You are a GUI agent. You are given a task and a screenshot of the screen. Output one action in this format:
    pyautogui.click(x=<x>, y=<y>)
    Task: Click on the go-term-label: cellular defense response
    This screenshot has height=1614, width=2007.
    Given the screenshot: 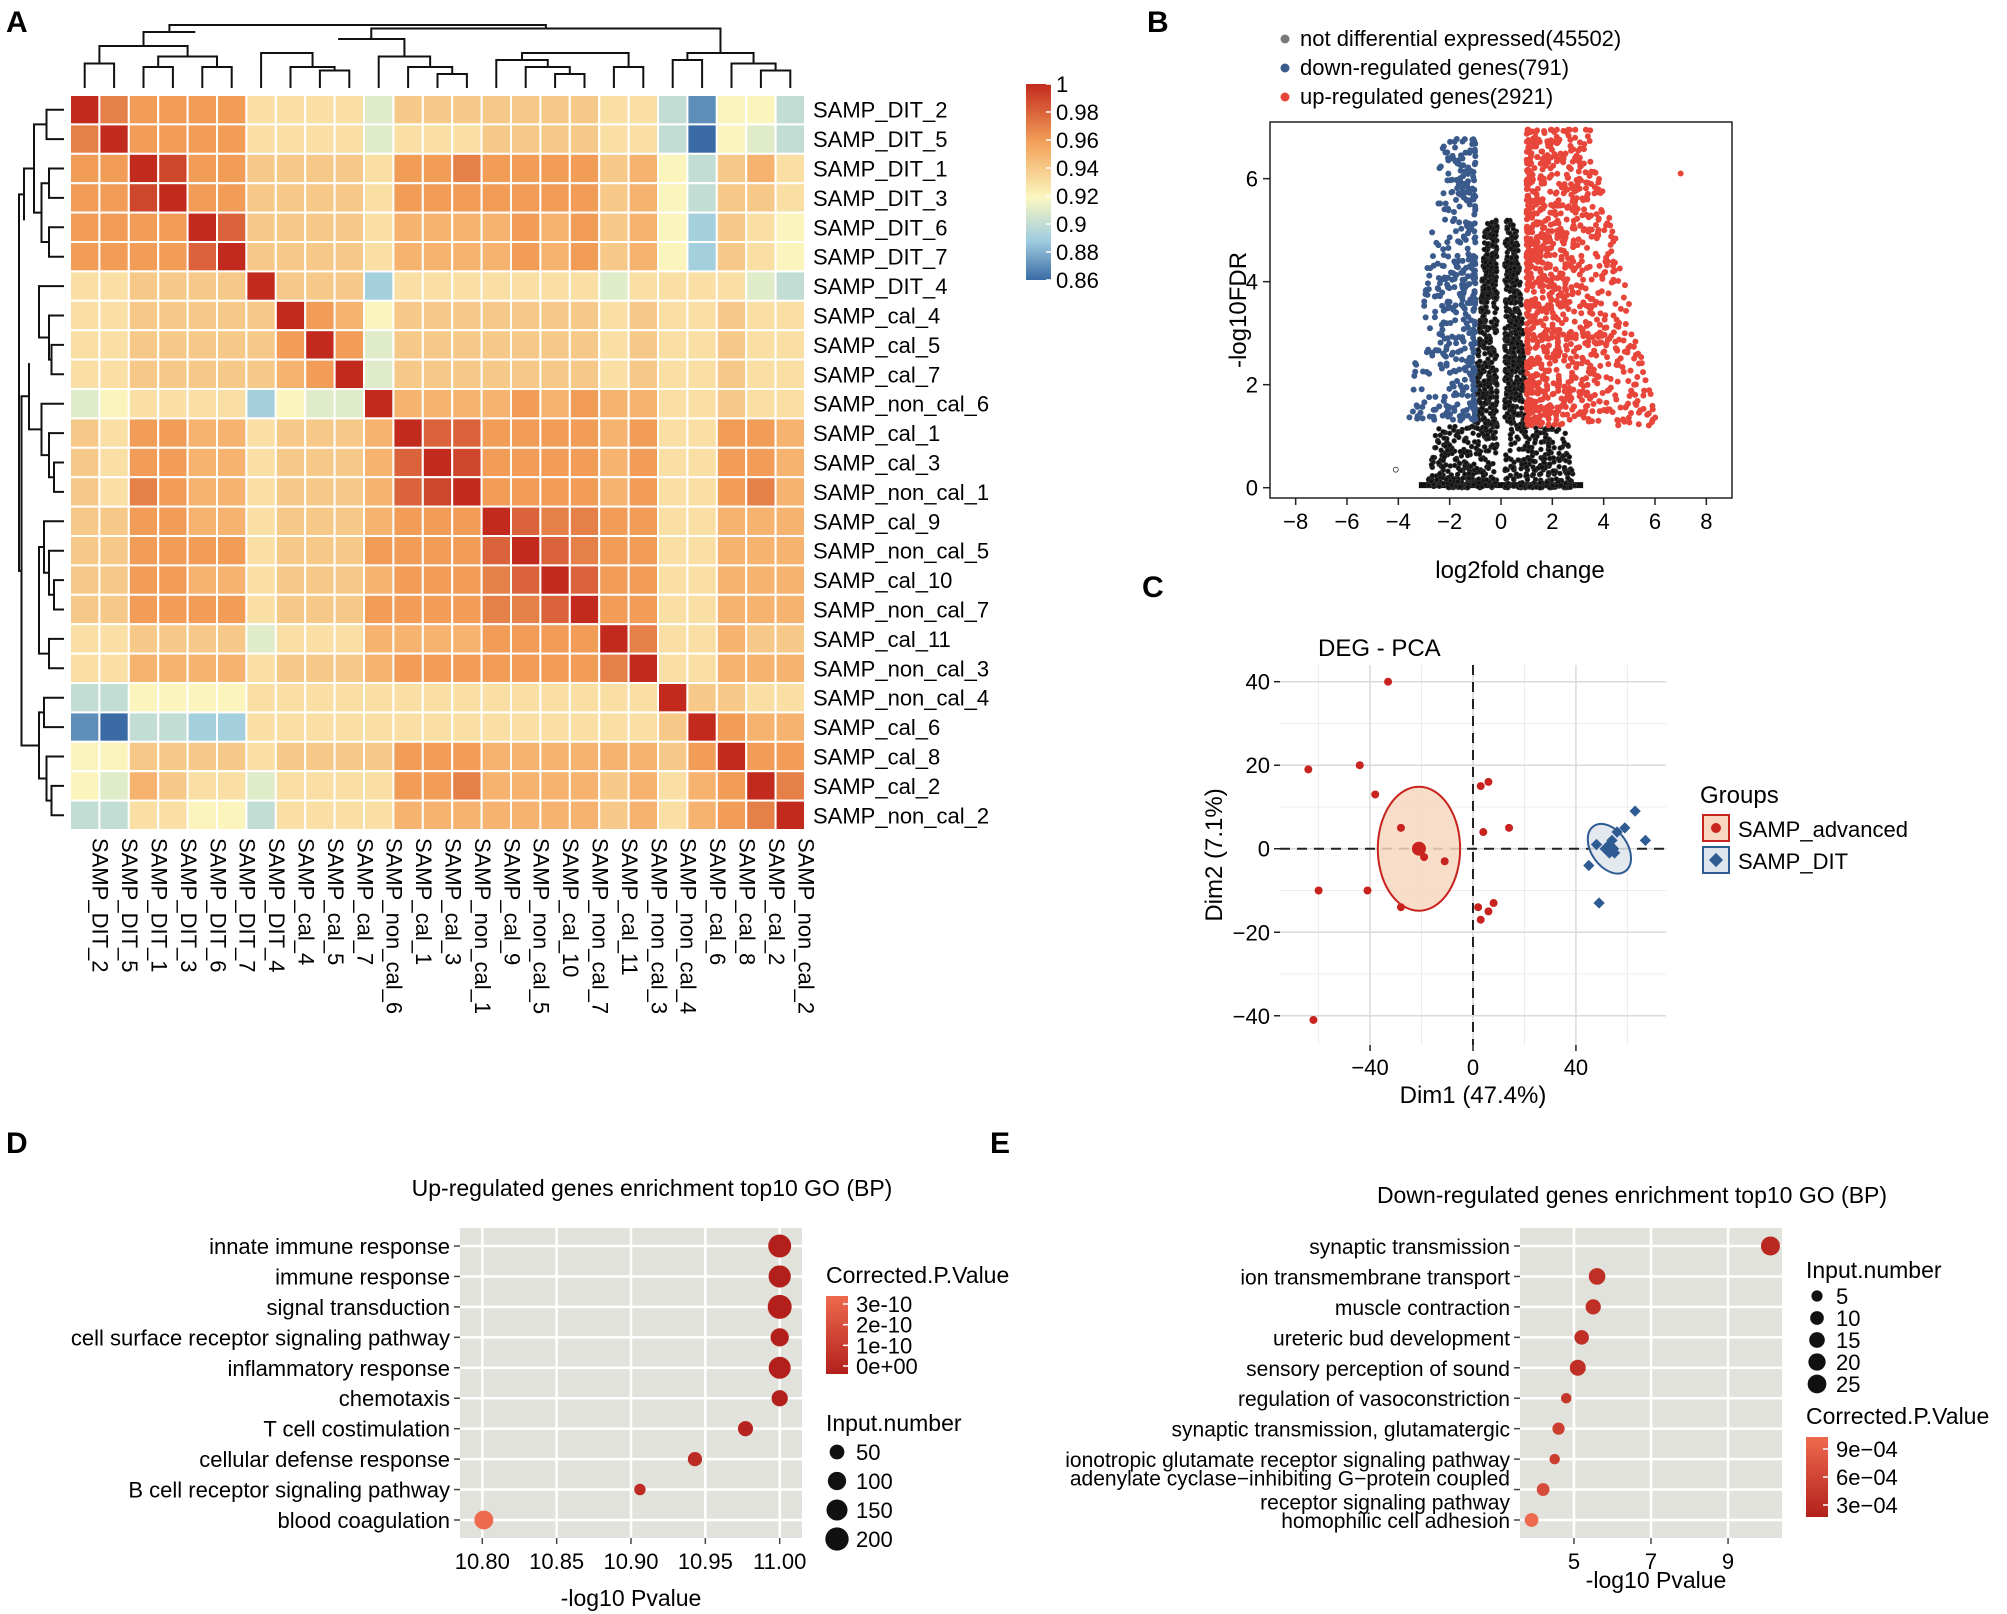 What is the action you would take?
    pyautogui.click(x=324, y=1459)
    